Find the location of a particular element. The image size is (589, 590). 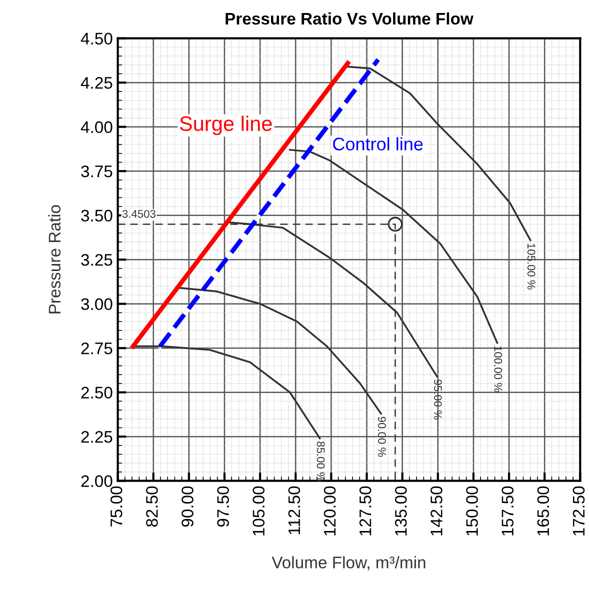

y-tick-label: 3.00 is located at coordinates (96, 304).